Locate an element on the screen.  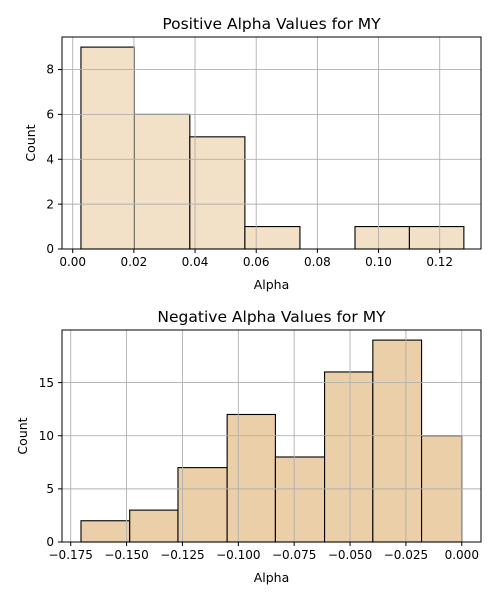
y-tick-label: 10 is located at coordinates (46, 436).